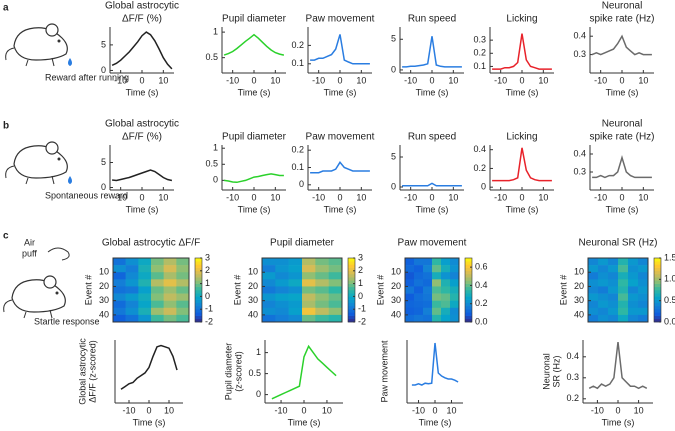  I want to click on y-tick-label: 1, so click(215, 148).